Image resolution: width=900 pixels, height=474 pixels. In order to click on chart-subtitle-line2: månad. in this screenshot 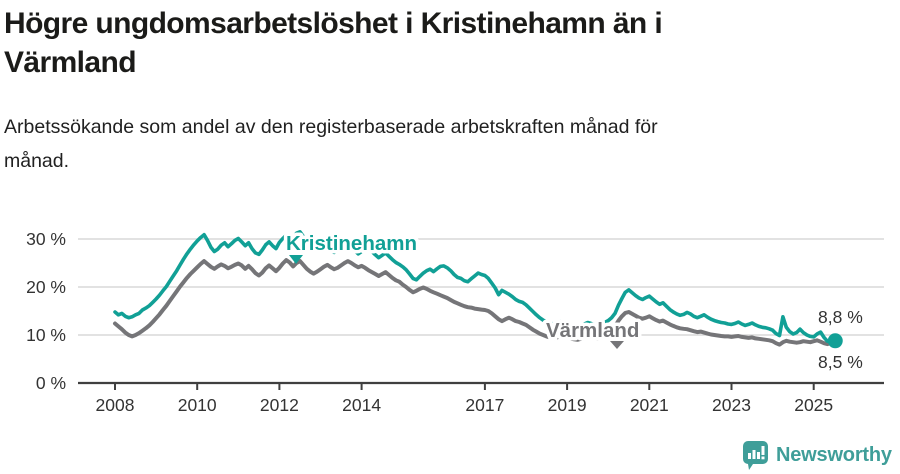, I will do `click(37, 161)`.